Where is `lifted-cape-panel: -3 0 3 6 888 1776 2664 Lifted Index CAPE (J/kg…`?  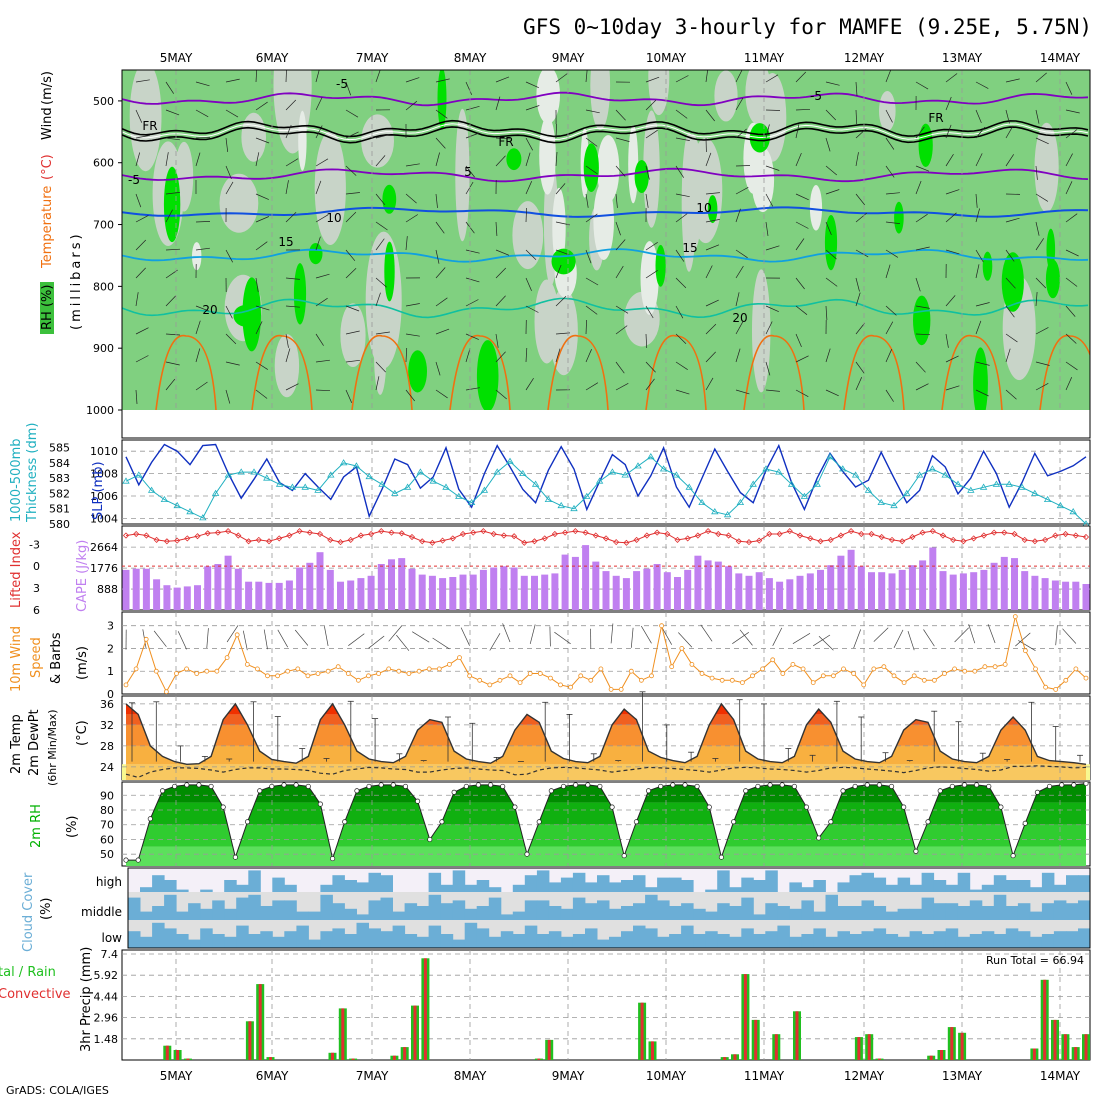 lifted-cape-panel: -3 0 3 6 888 1776 2664 Lifted Index CAPE (J/kg… is located at coordinates (550, 571).